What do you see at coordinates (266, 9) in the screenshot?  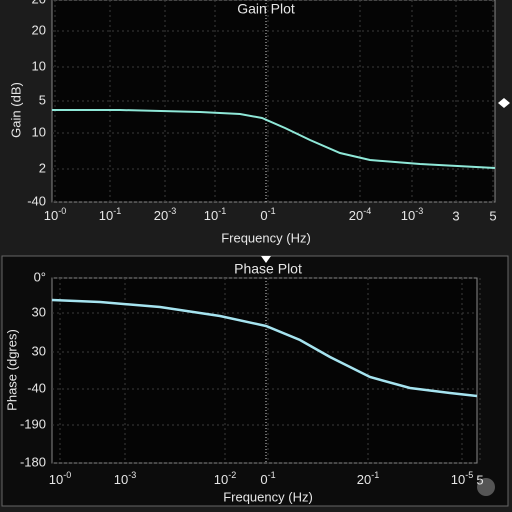 I see `gain-title: Gain Plot` at bounding box center [266, 9].